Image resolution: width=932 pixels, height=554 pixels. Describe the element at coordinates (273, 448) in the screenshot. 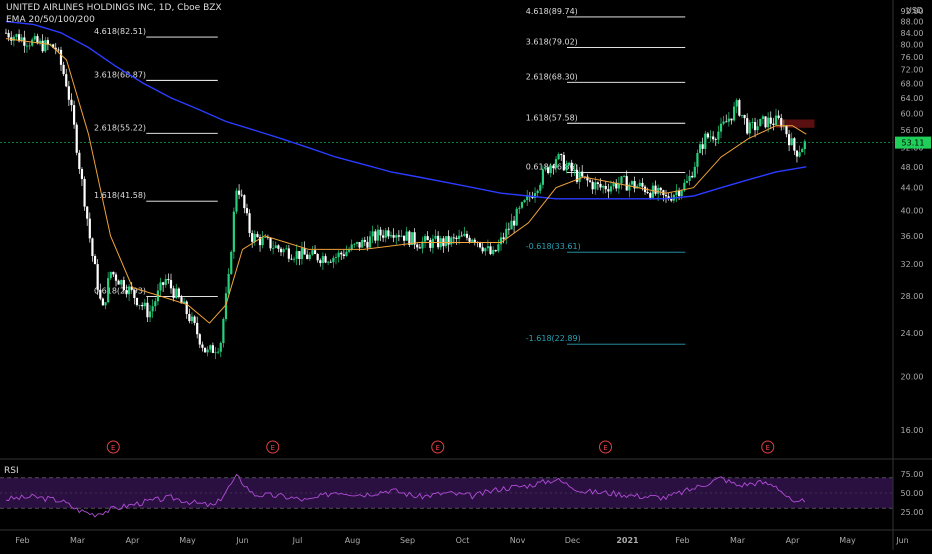

I see `earnings-marker-label: E` at that location.